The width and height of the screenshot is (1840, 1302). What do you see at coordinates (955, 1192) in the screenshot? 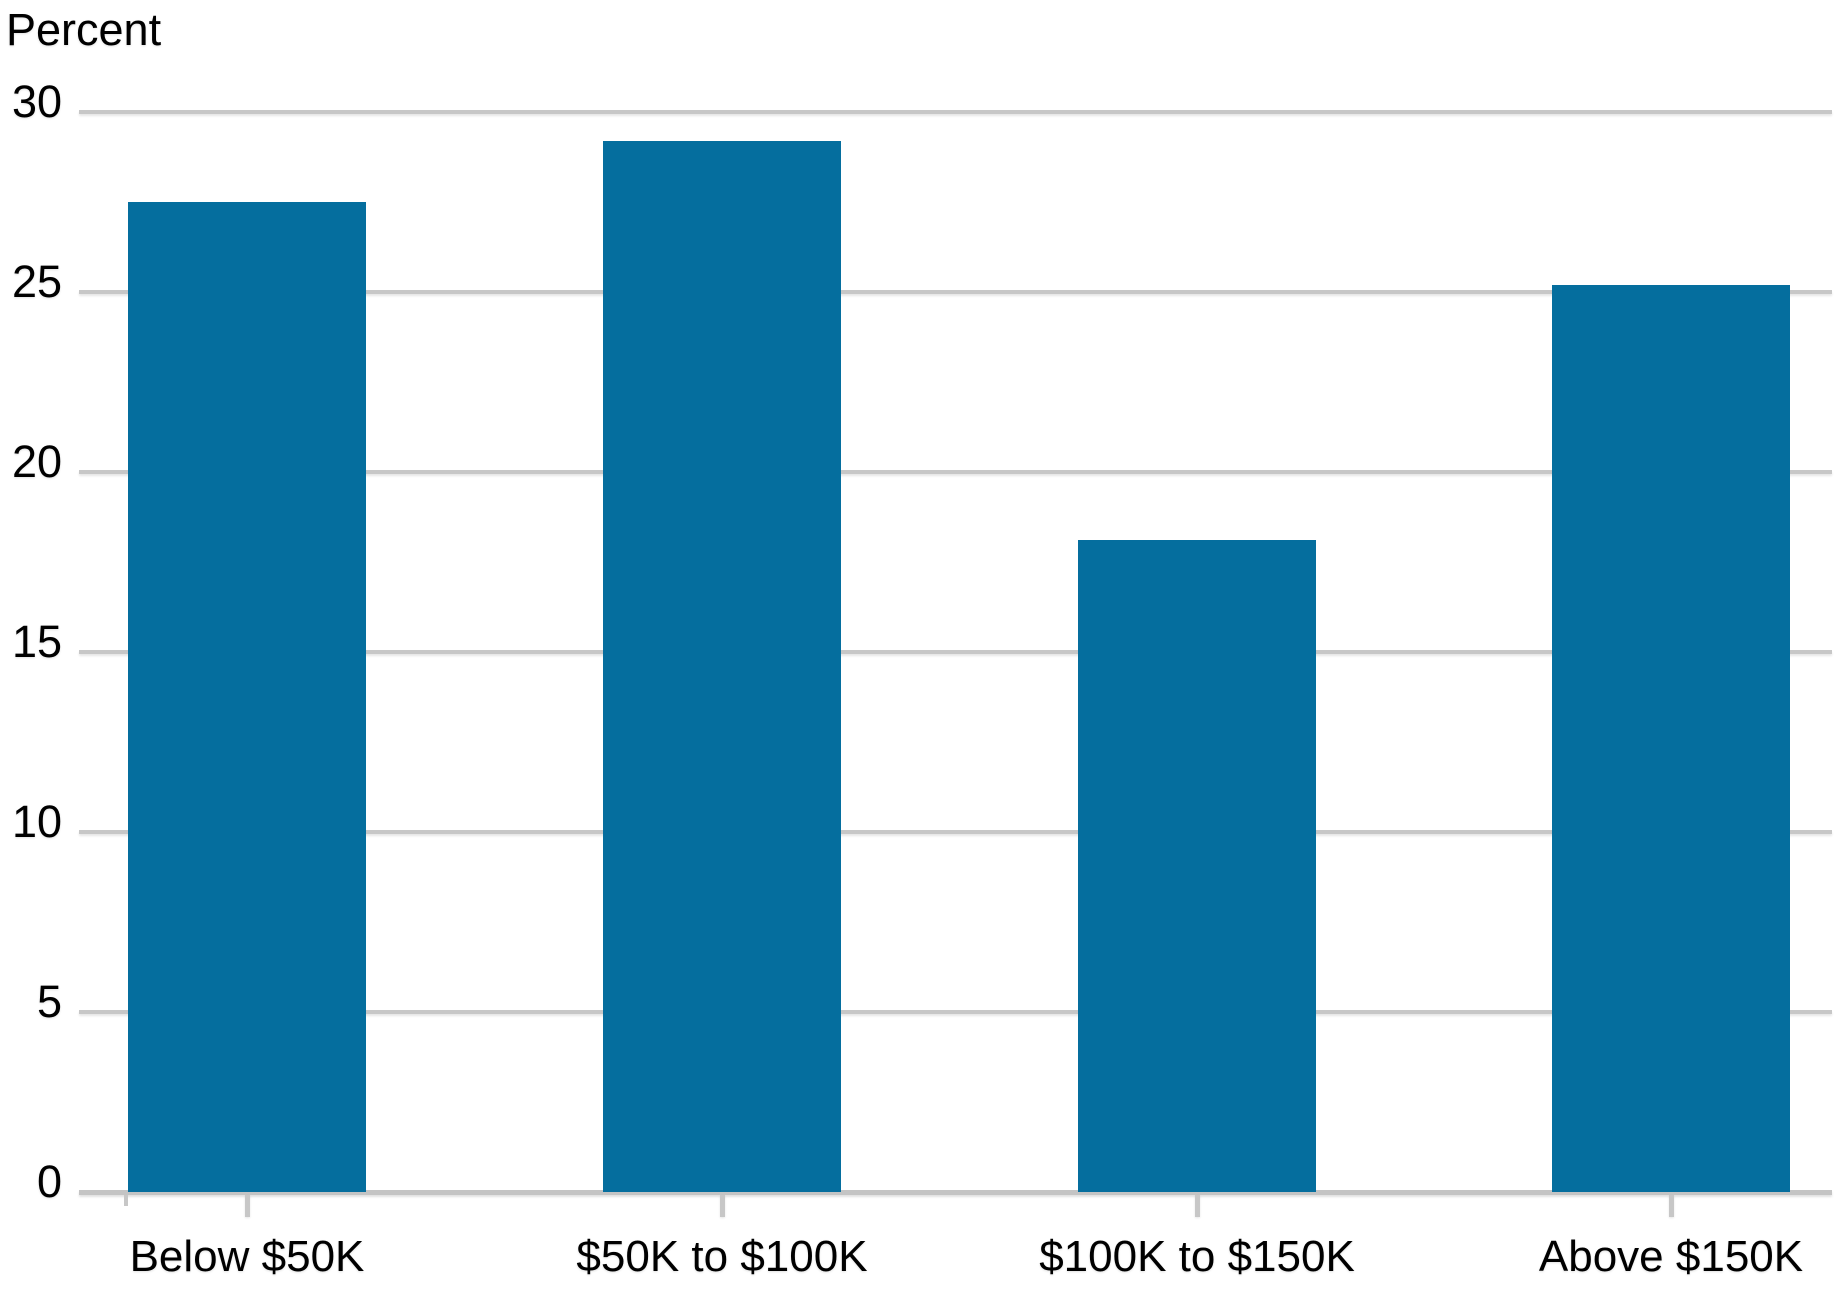
I see `x-axis-line` at bounding box center [955, 1192].